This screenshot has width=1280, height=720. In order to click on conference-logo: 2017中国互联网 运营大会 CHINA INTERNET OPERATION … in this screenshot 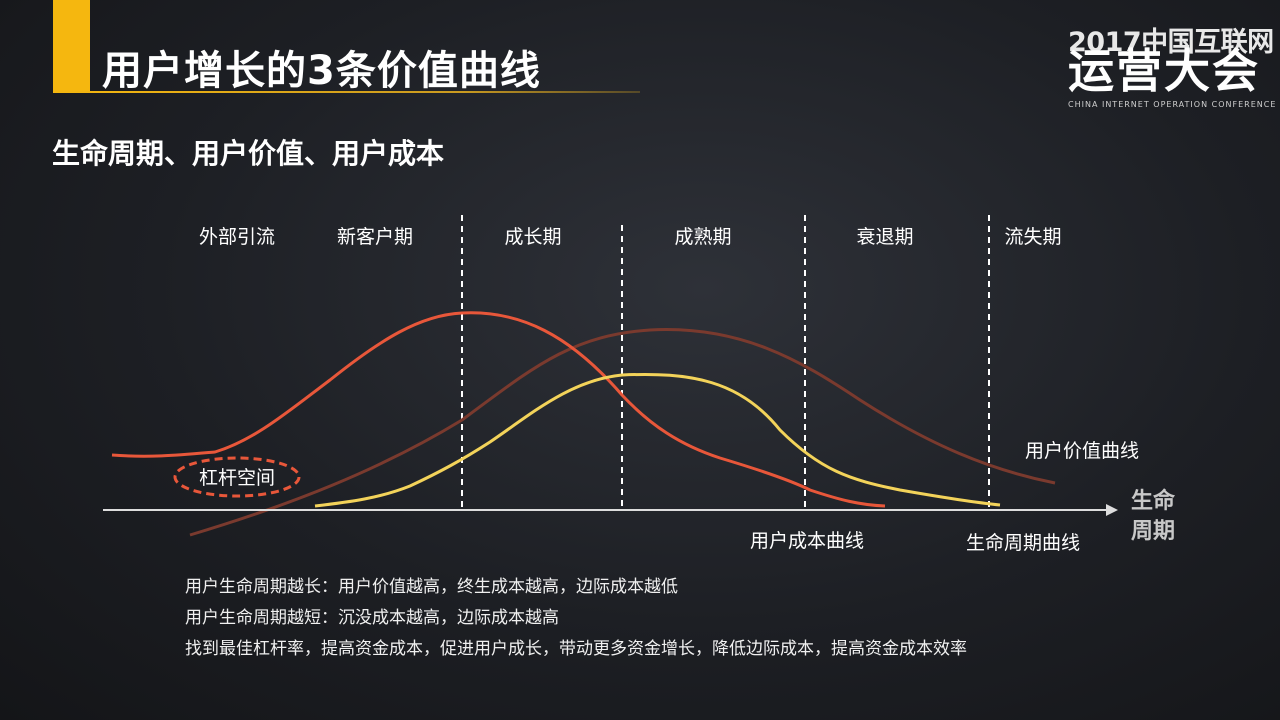, I will do `click(1171, 66)`.